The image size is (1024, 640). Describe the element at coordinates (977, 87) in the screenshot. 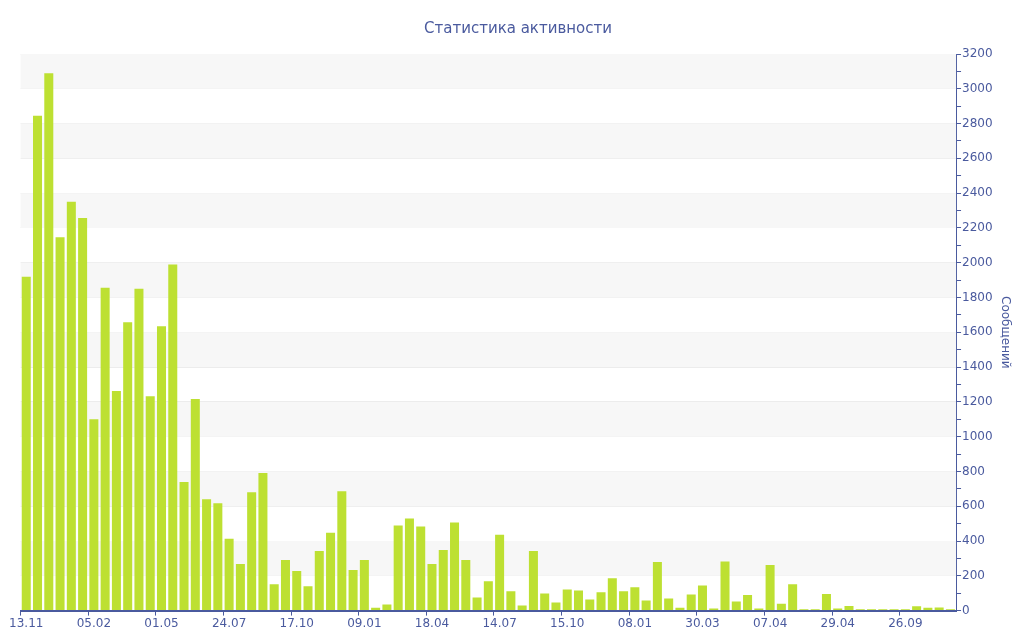

I see `y-tick-label: 3000` at that location.